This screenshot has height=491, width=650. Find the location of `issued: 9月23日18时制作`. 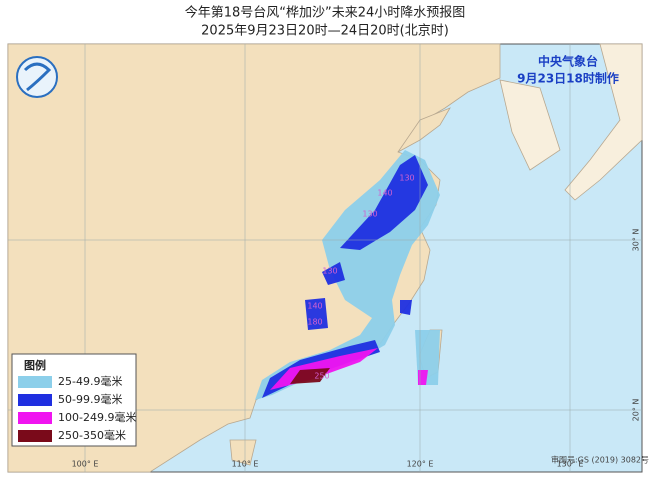

issued: 9月23日18时制作 is located at coordinates (568, 78).